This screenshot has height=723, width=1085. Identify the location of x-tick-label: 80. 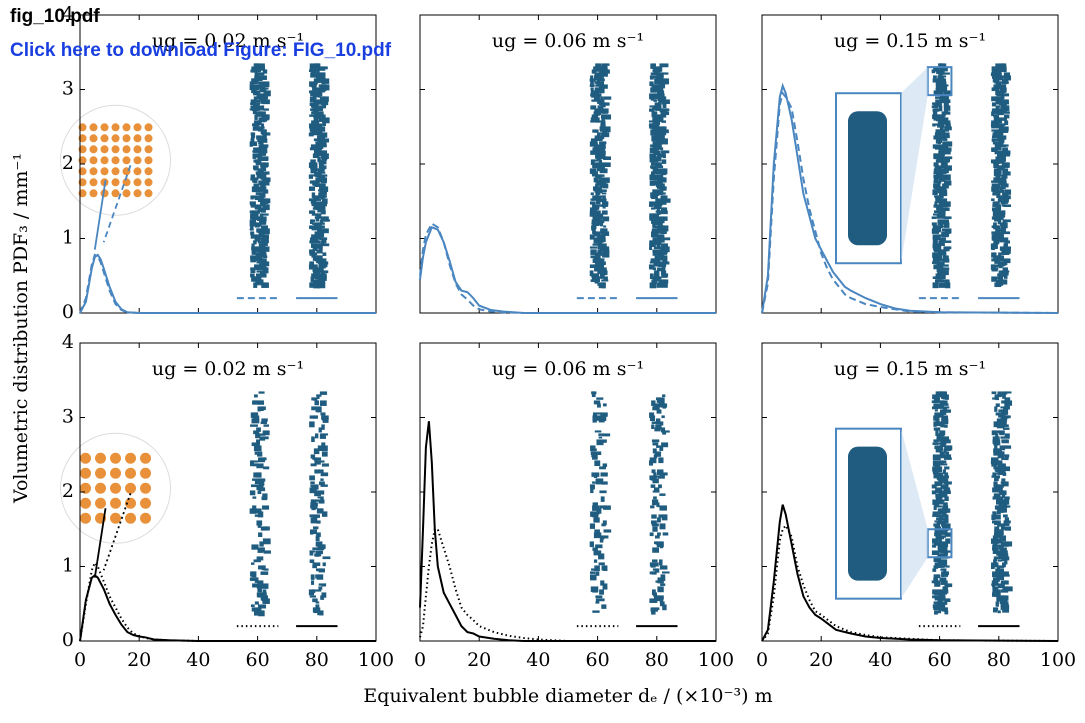
(657, 660).